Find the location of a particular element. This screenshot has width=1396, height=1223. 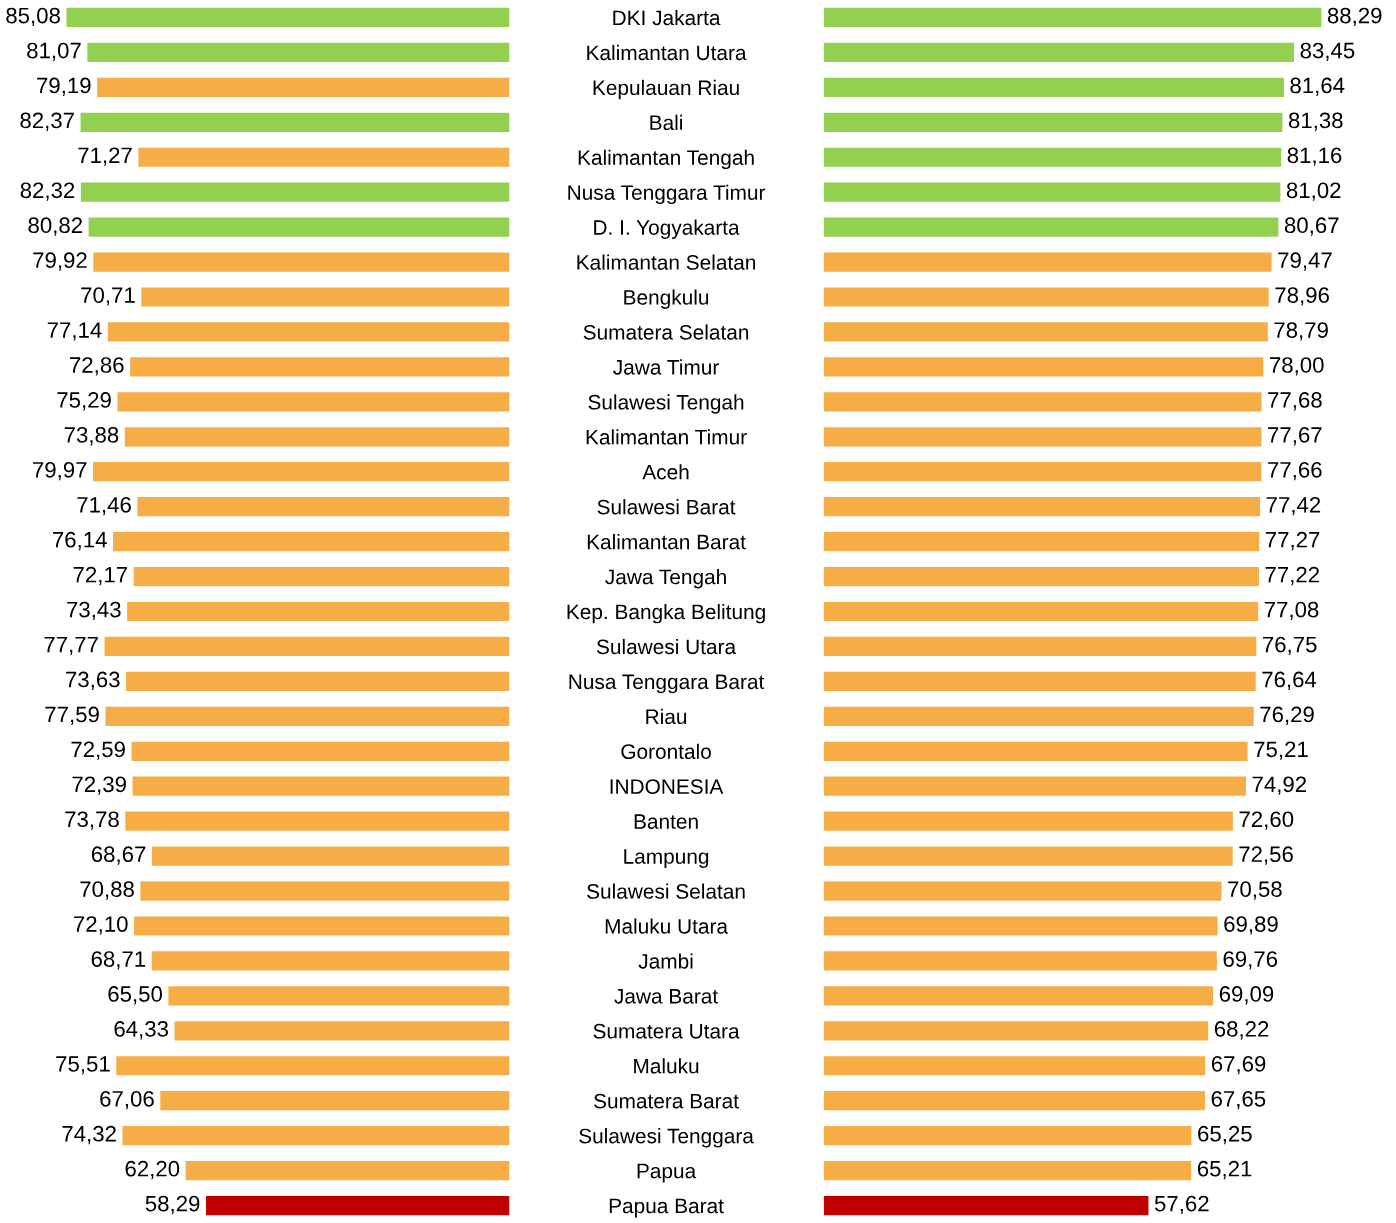

y-tick-label: DKI Jakarta is located at coordinates (667, 17).